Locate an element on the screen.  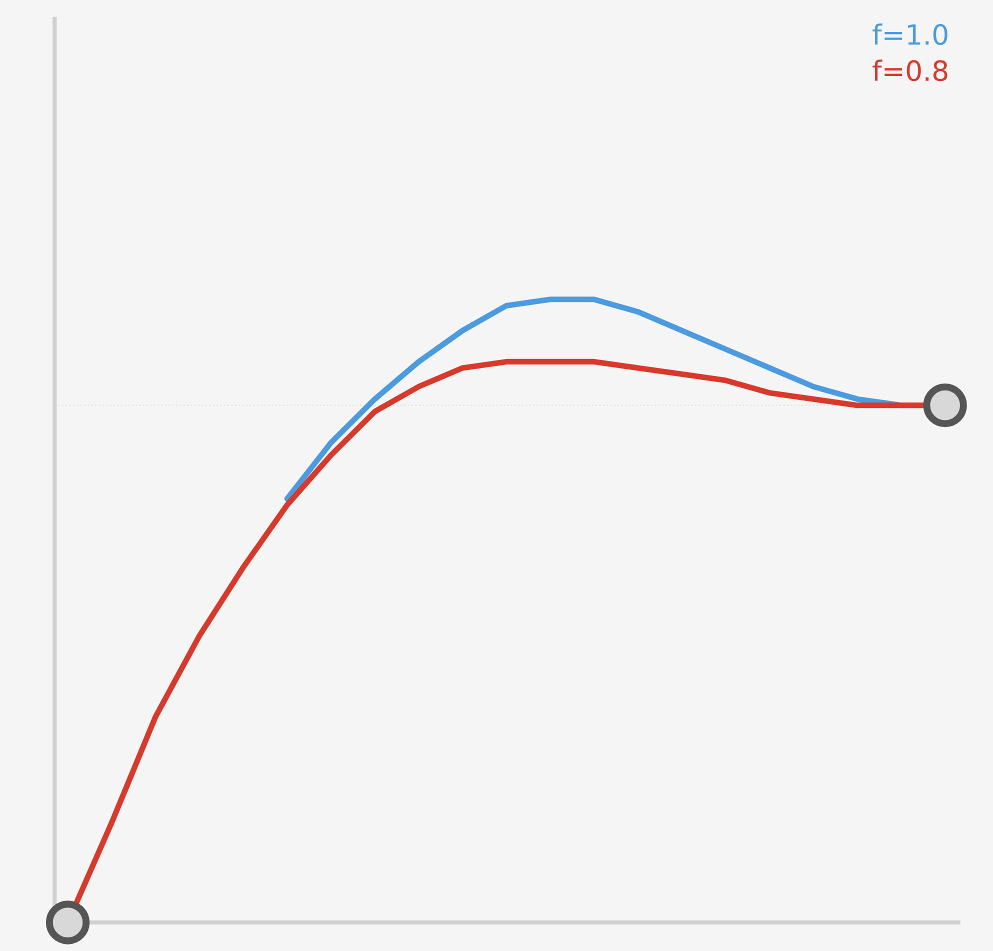
text: f=0.8 is located at coordinates (910, 71).